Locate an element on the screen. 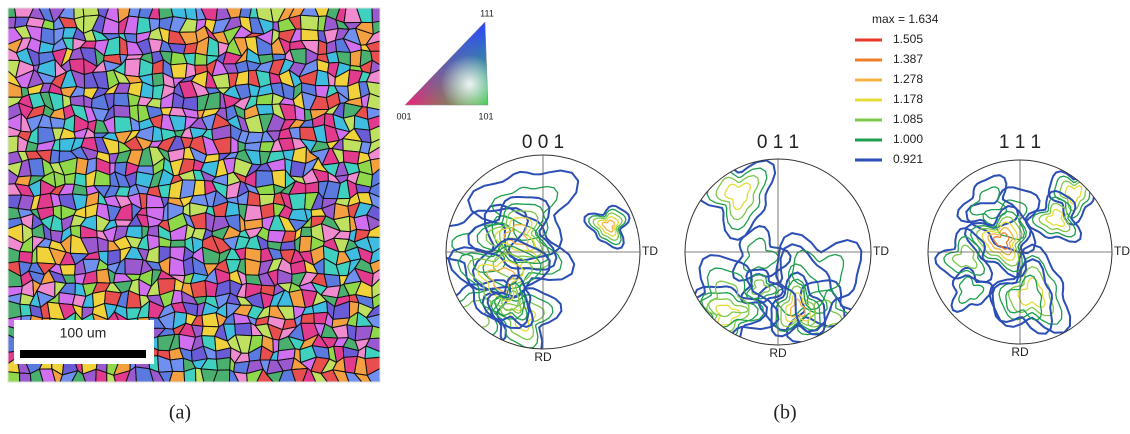 This screenshot has height=434, width=1130. pole-title: 0 0 1 is located at coordinates (543, 142).